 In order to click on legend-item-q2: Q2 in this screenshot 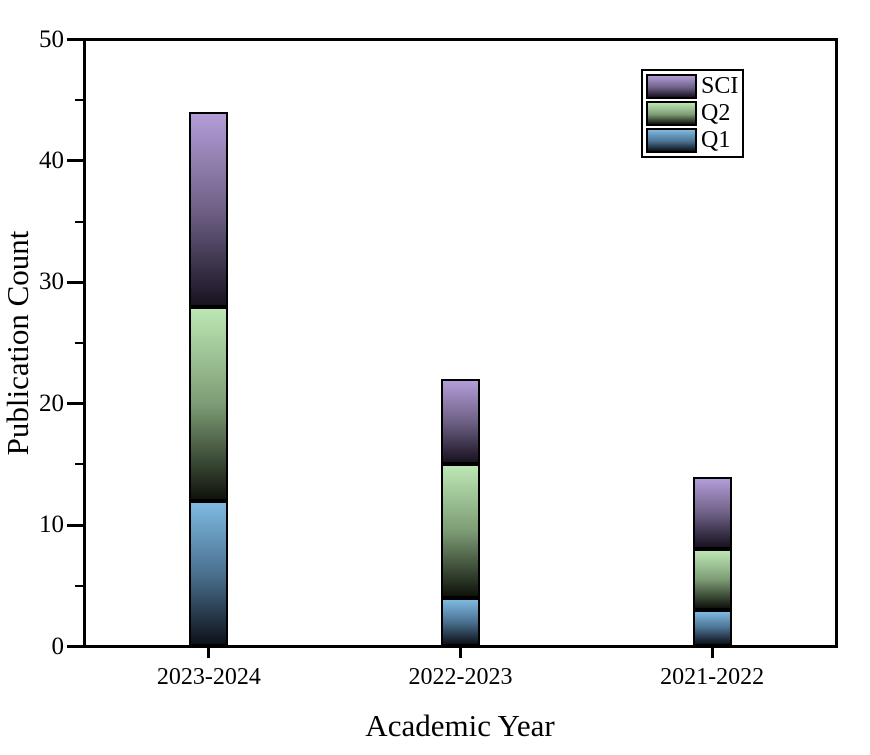, I will do `click(693, 113)`.